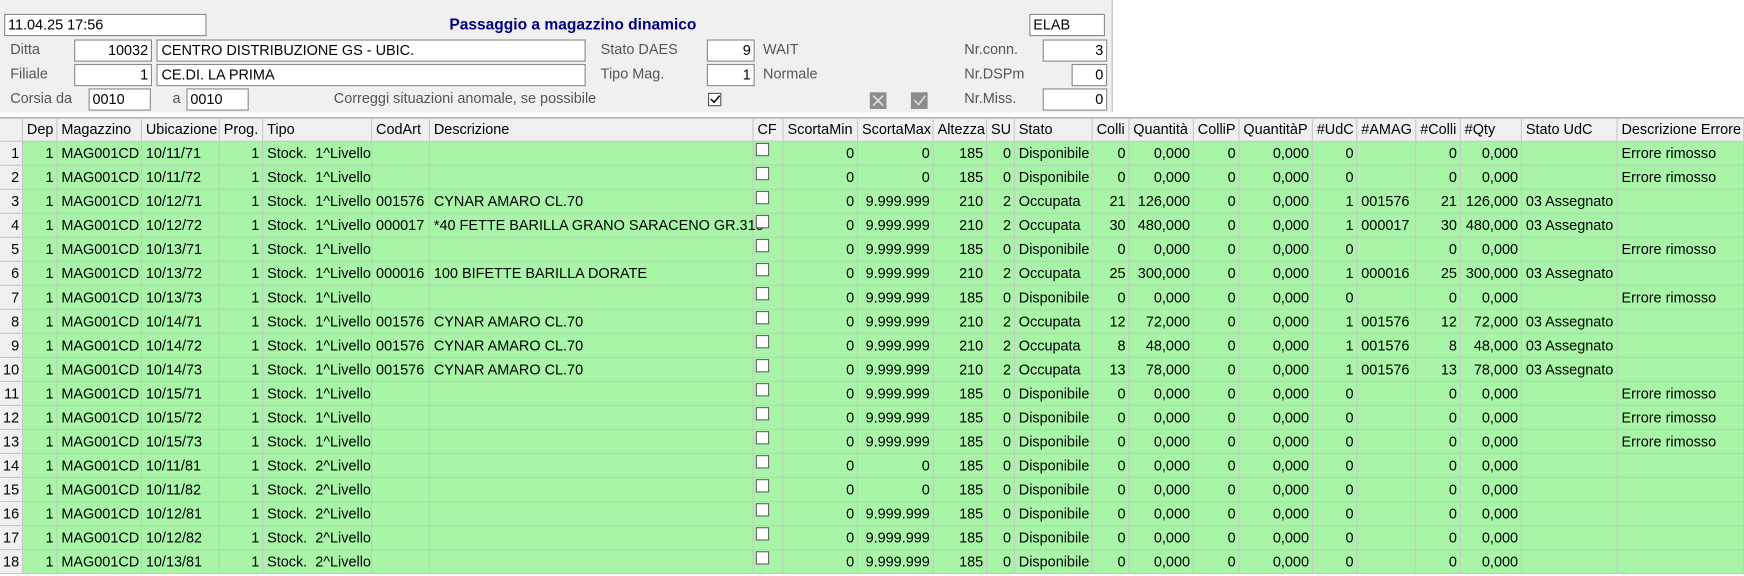 The width and height of the screenshot is (1744, 576). What do you see at coordinates (11, 490) in the screenshot?
I see `row-number: 15` at bounding box center [11, 490].